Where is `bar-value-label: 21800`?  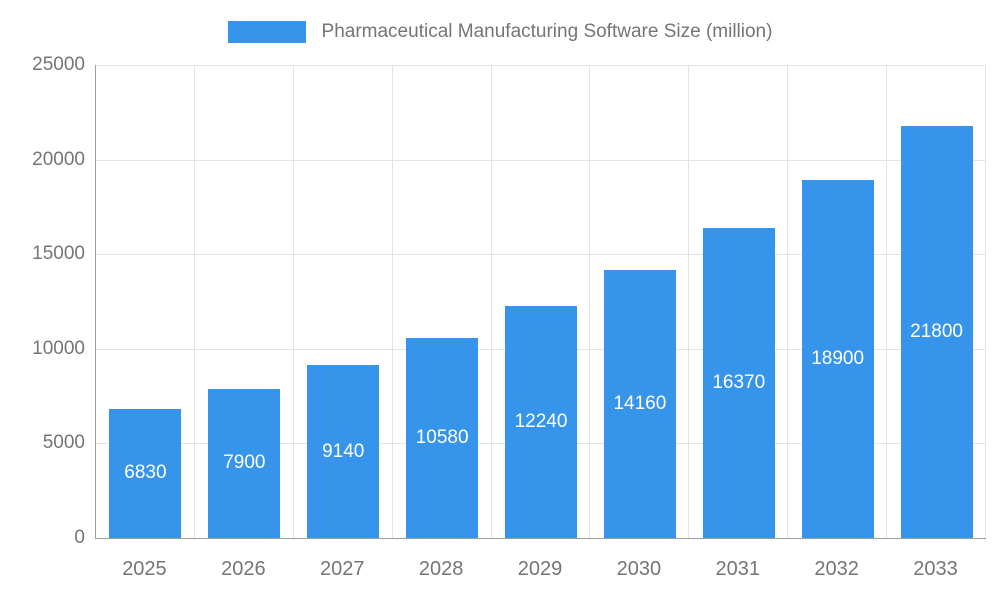 bar-value-label: 21800 is located at coordinates (936, 331).